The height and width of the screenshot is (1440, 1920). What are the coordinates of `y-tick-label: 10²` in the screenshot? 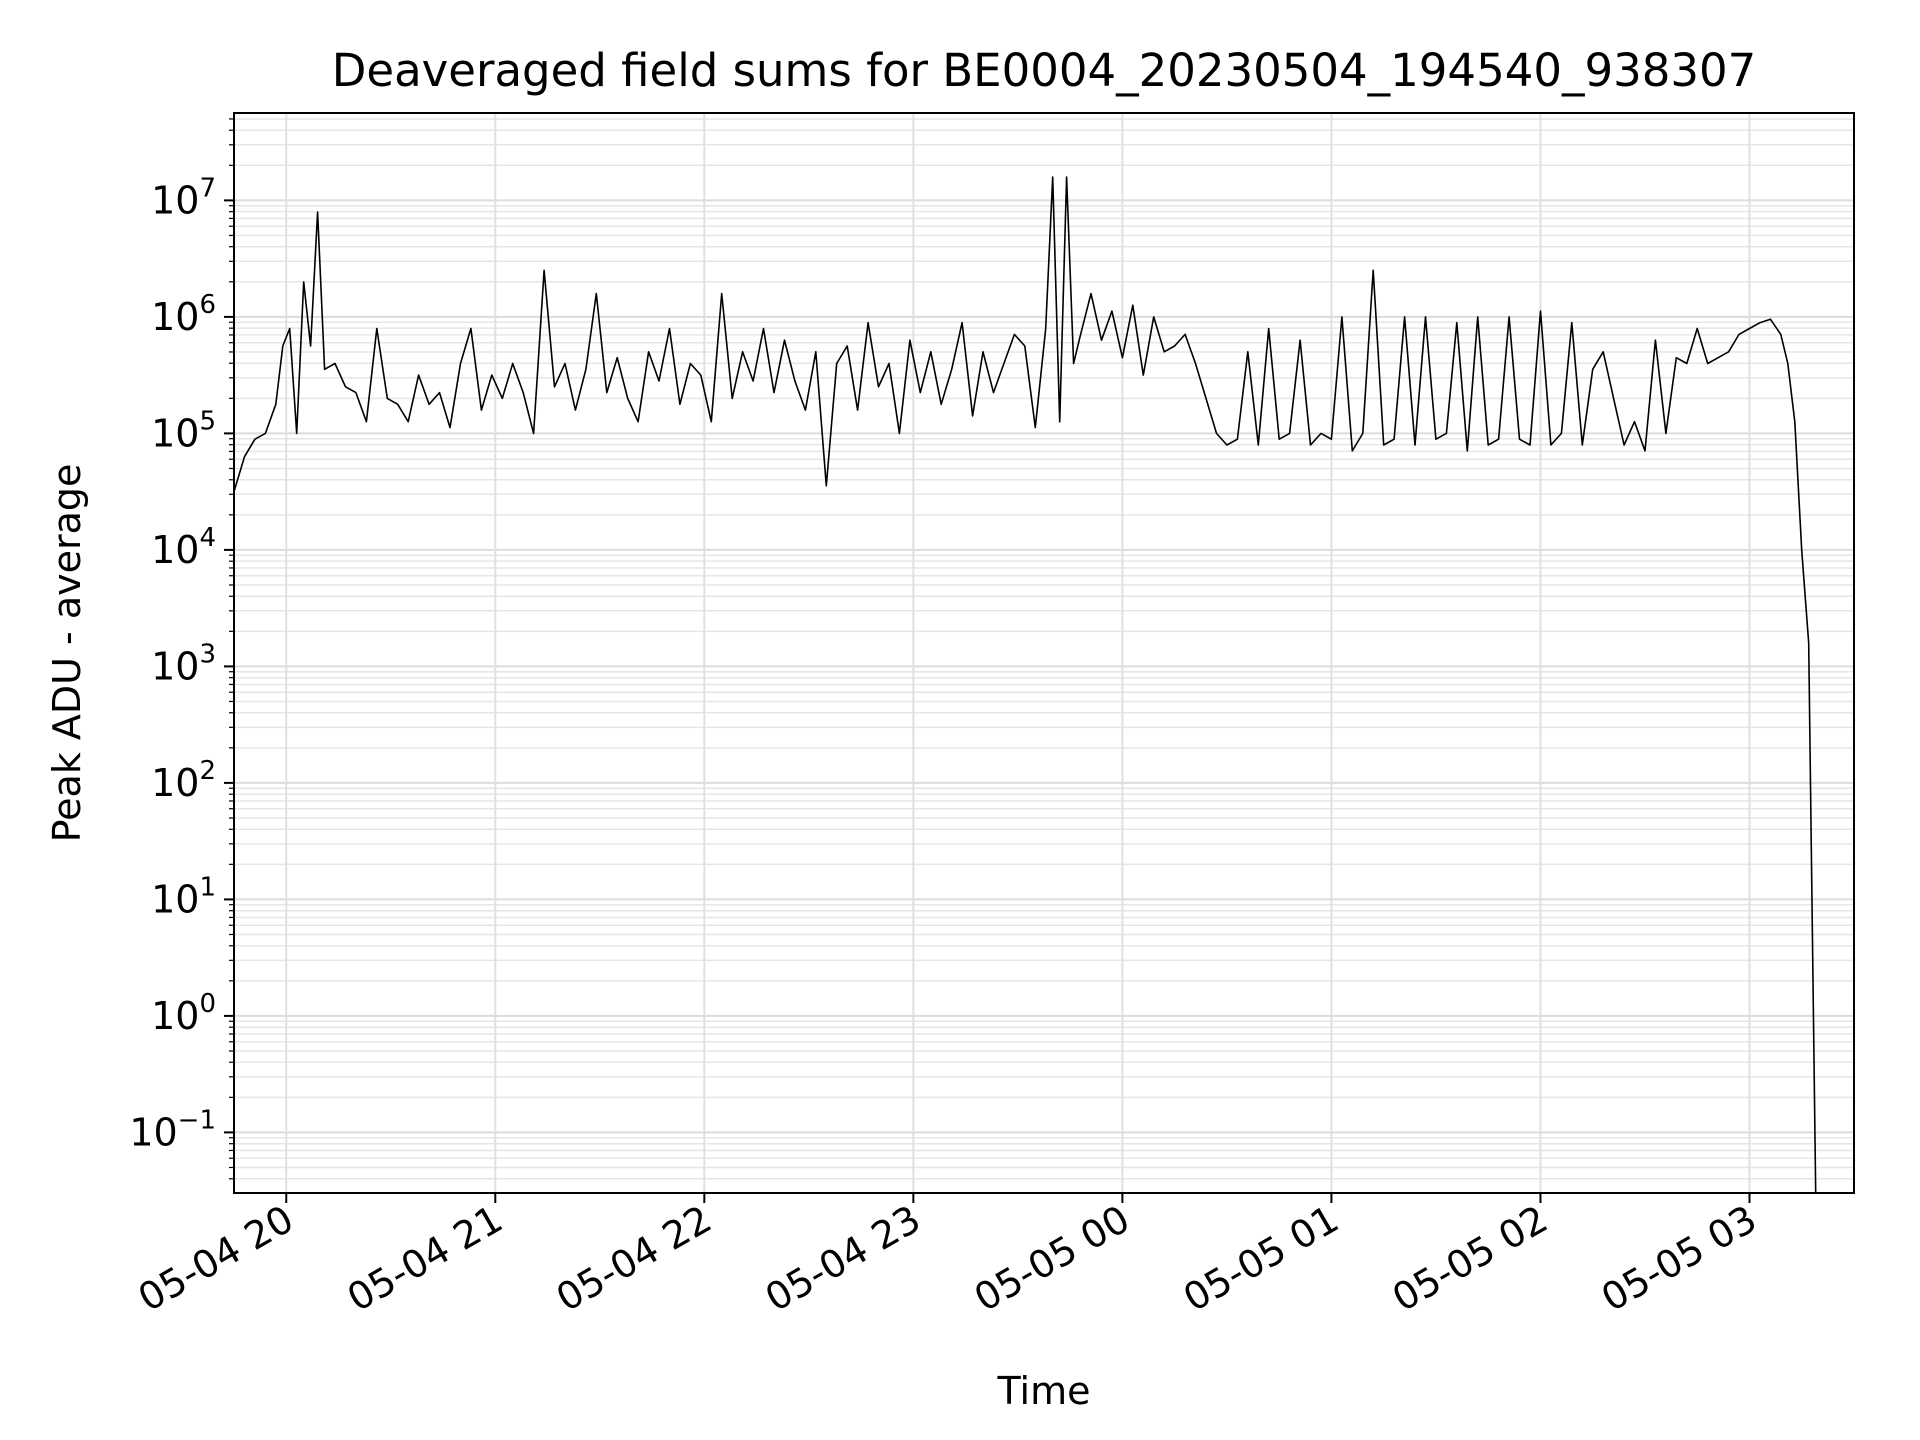 It's located at (183, 780).